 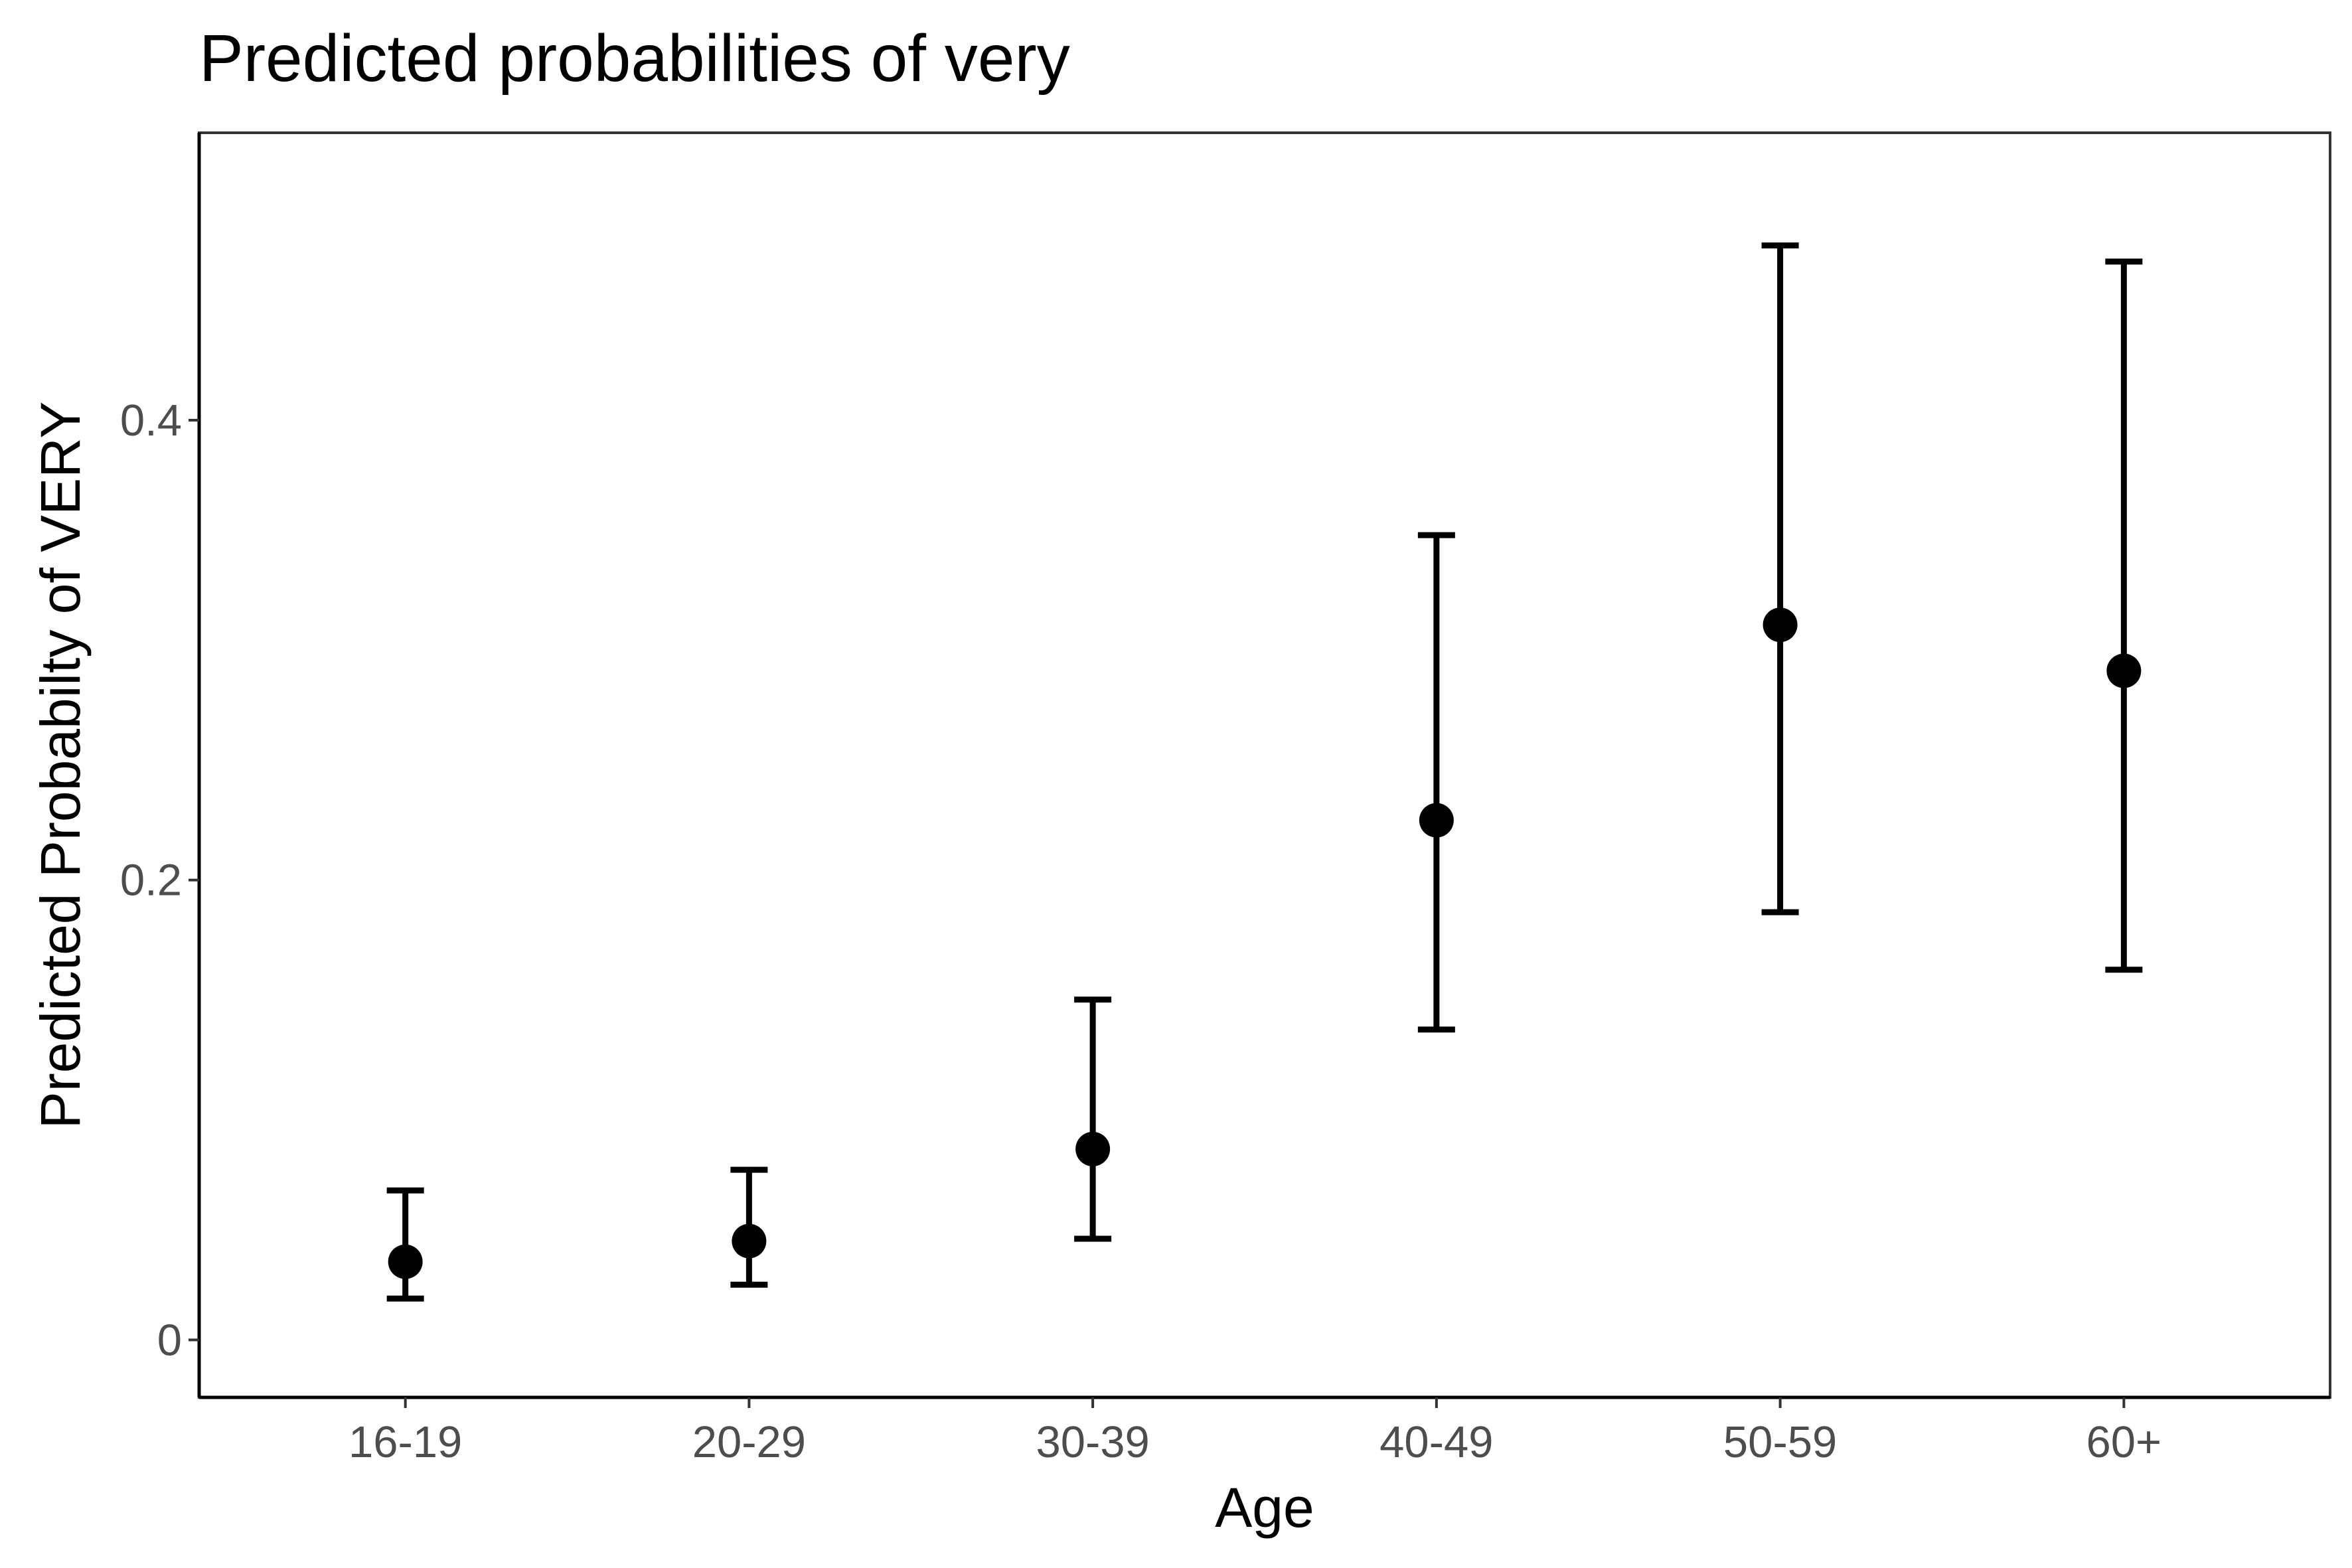 I want to click on x-tick-label: 16-19, so click(x=406, y=1442).